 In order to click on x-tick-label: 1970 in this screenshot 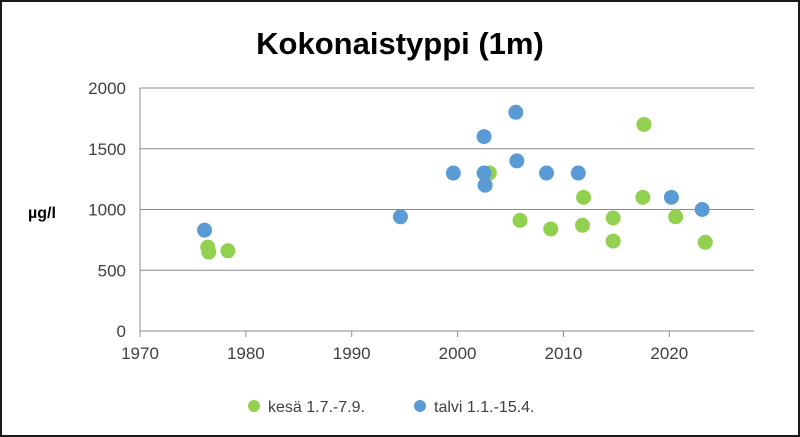, I will do `click(140, 353)`.